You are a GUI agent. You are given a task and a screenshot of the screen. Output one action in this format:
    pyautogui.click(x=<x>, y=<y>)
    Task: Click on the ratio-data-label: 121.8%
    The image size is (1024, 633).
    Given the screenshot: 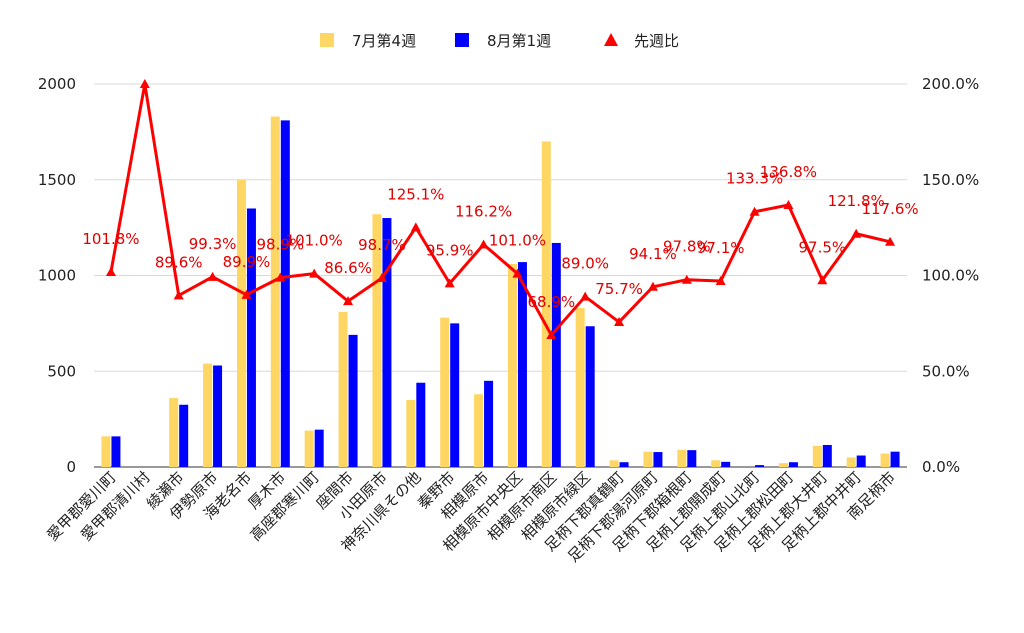 What is the action you would take?
    pyautogui.click(x=856, y=201)
    